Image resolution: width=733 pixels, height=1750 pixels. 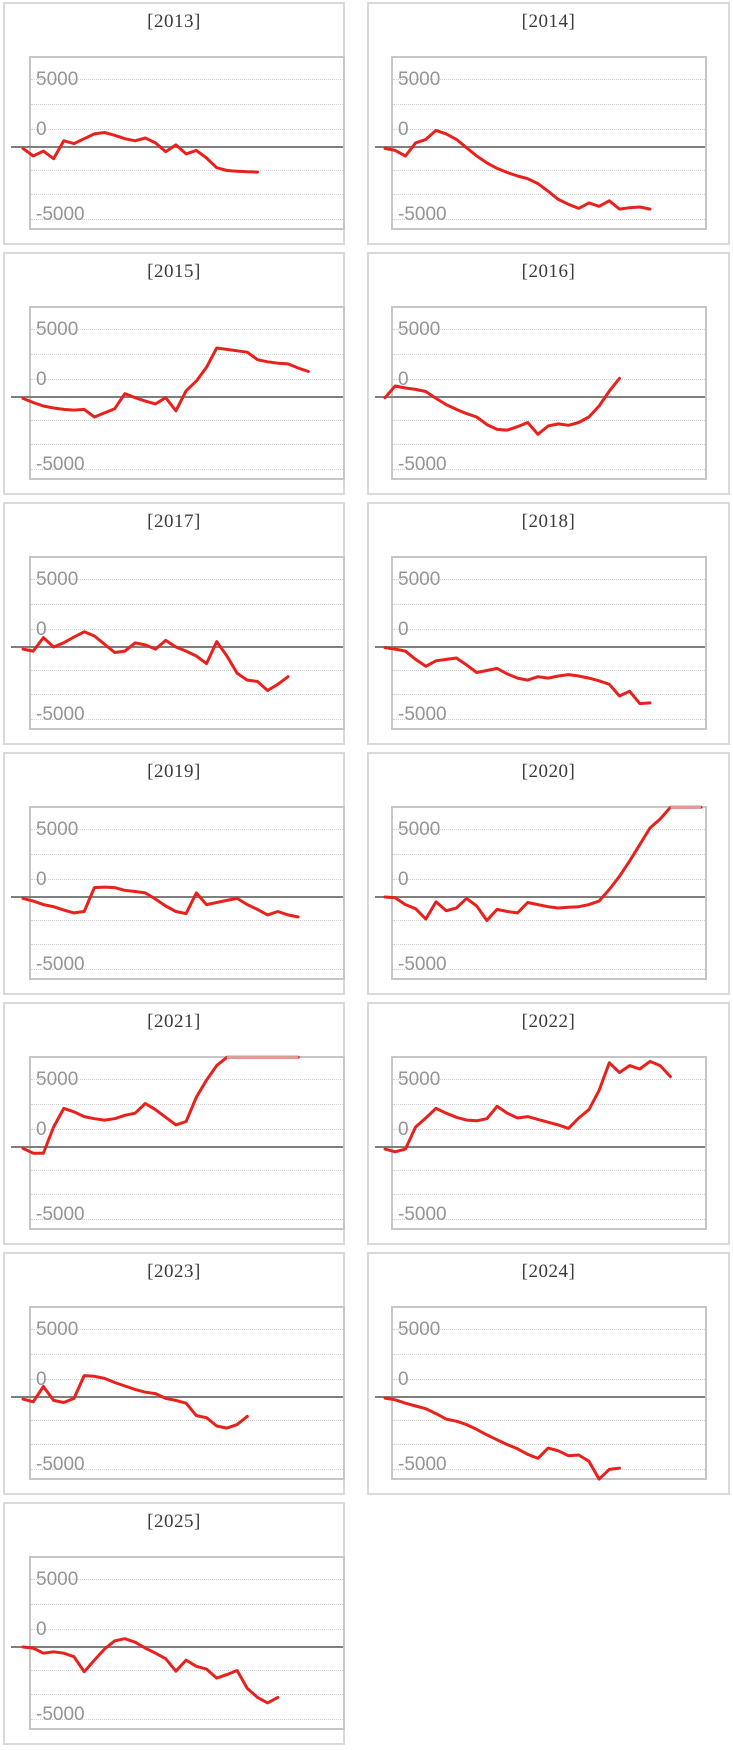 I want to click on panel-title: [2024], so click(x=548, y=1271).